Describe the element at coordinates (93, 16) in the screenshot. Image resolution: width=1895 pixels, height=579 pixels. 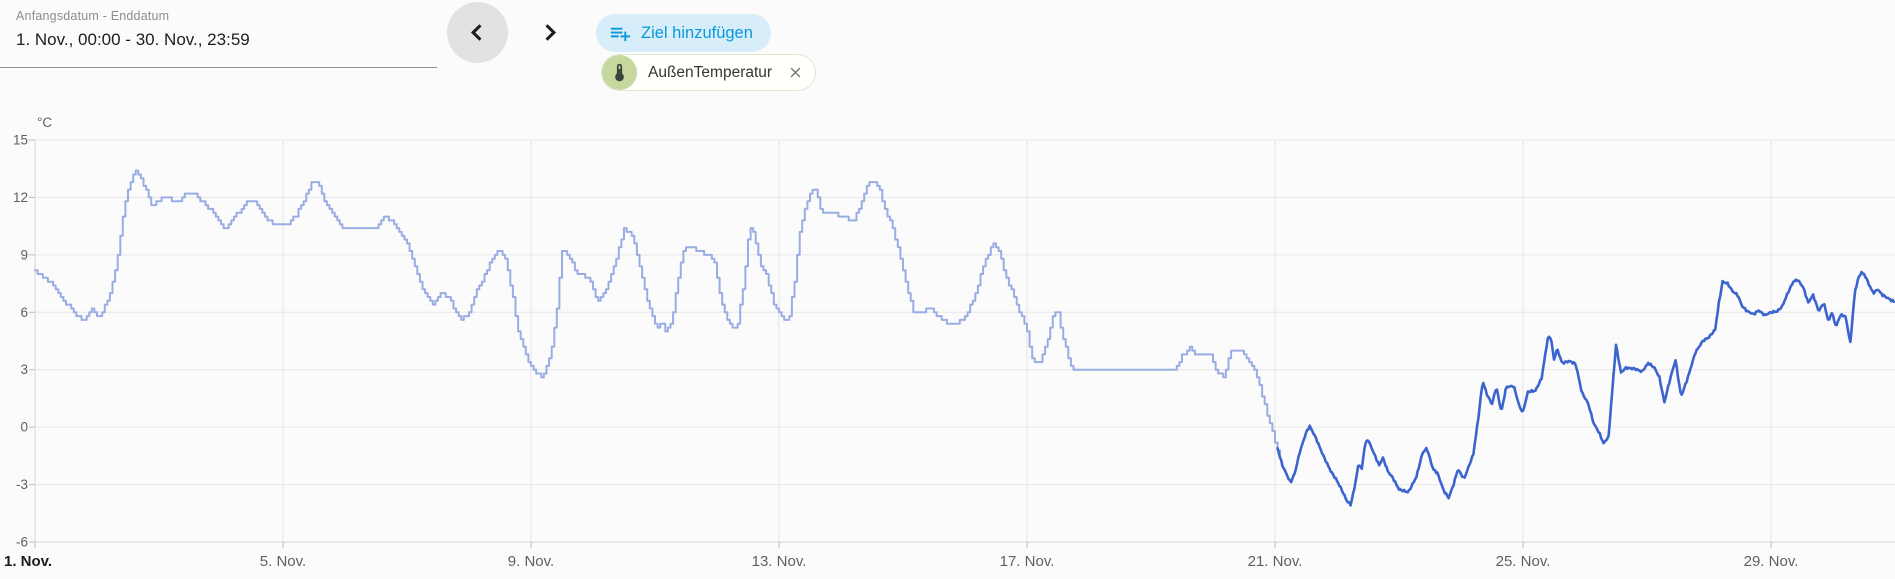
I see `date-range-label: Anfangsdatum - Enddatum` at that location.